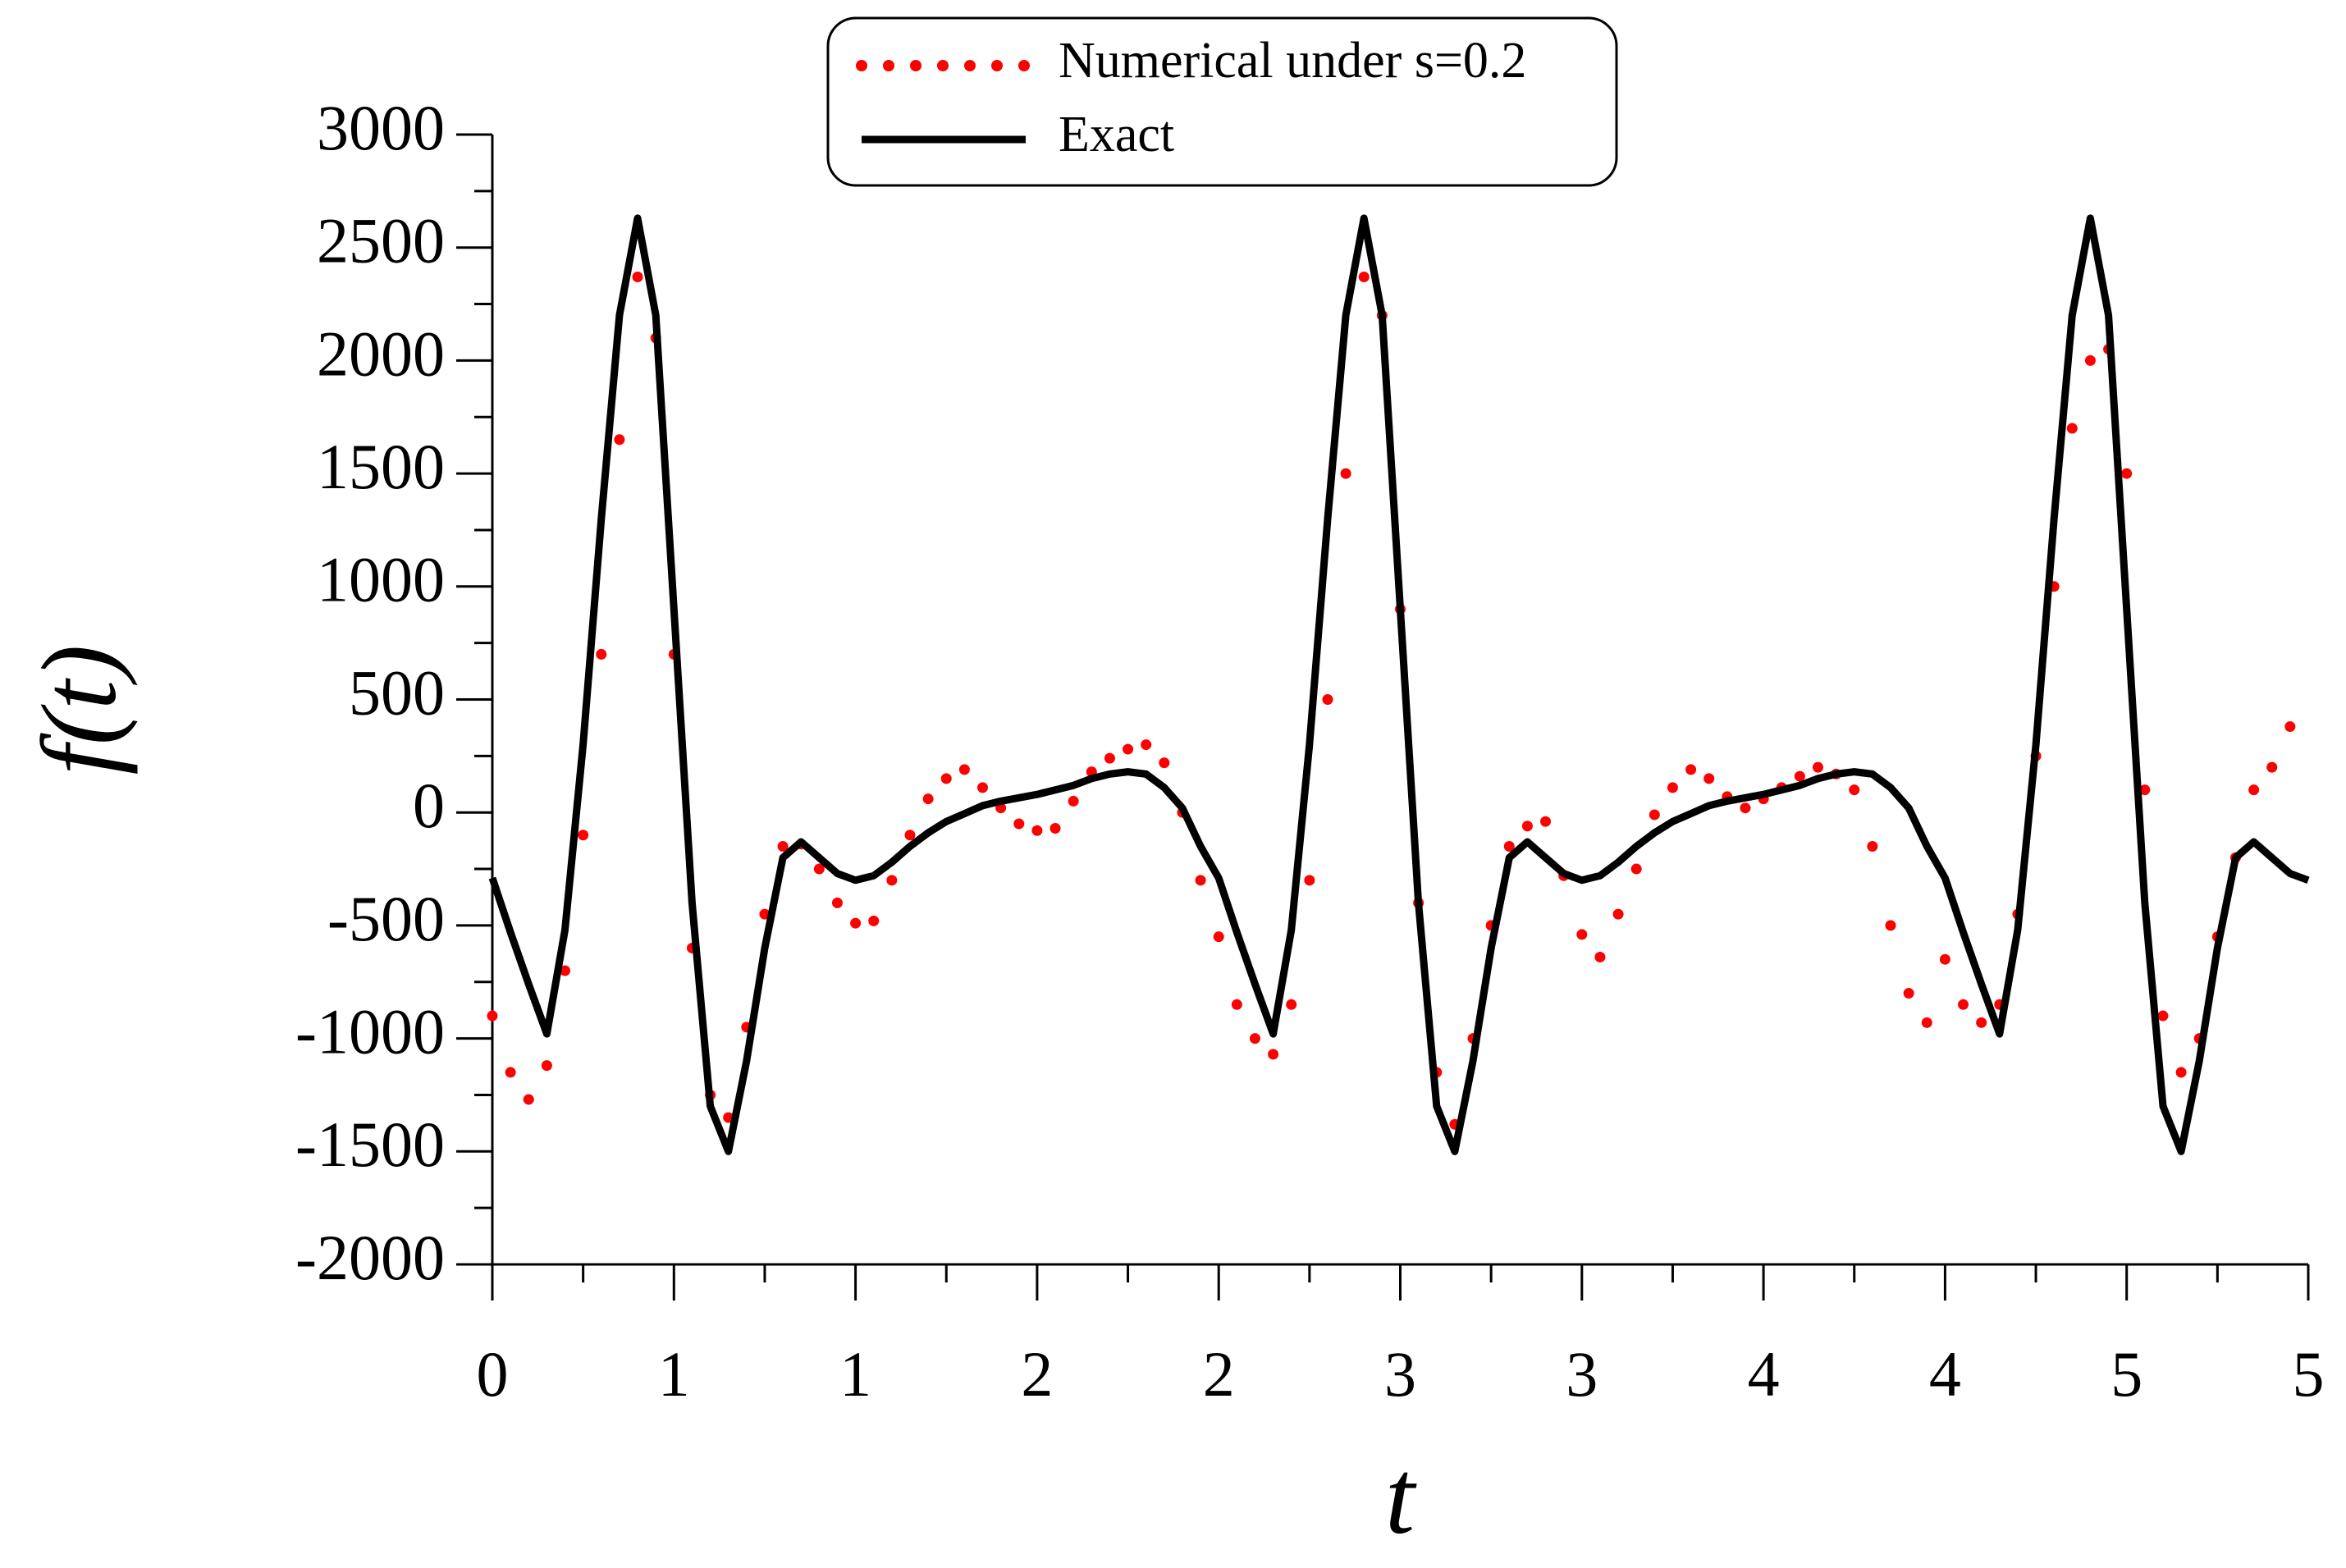 The width and height of the screenshot is (2346, 1568). What do you see at coordinates (386, 918) in the screenshot?
I see `y-tick-label: -500` at bounding box center [386, 918].